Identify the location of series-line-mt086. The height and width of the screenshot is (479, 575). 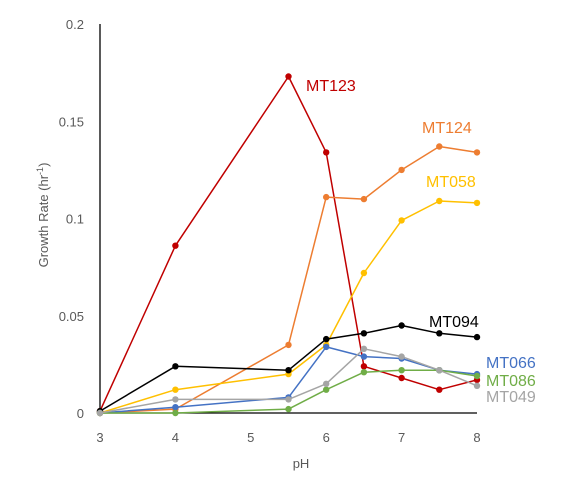
(289, 391).